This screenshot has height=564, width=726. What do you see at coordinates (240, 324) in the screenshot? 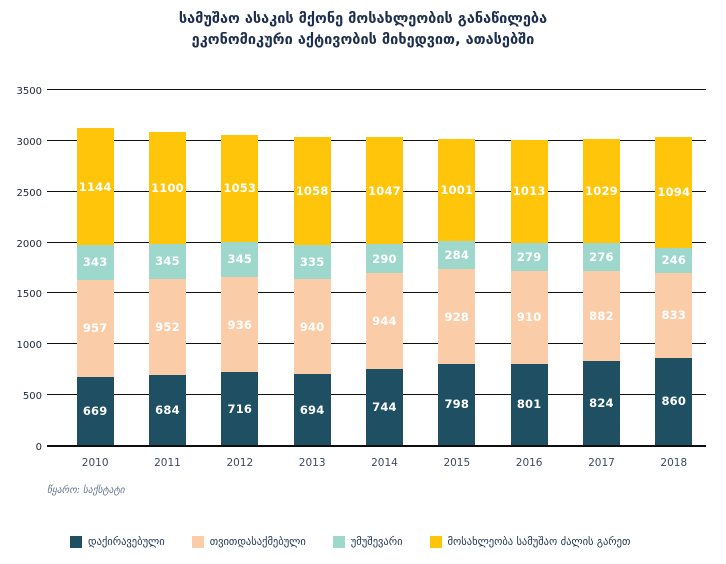
I see `bar-value-label: 936` at bounding box center [240, 324].